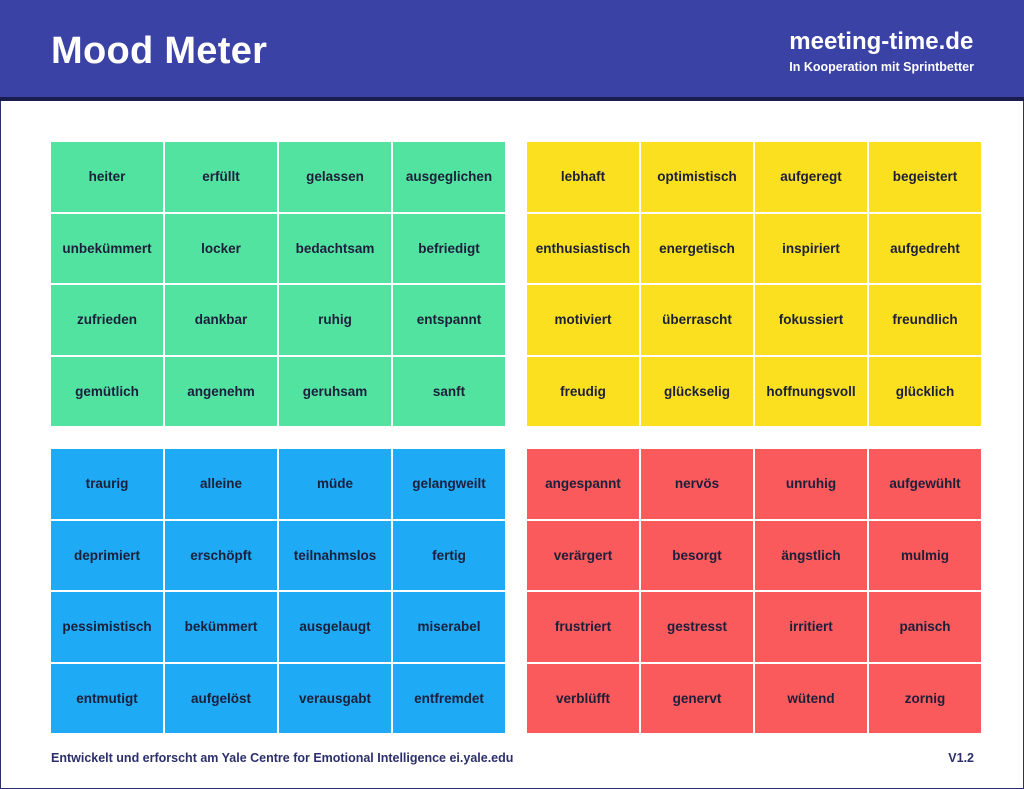 This screenshot has width=1024, height=789. What do you see at coordinates (697, 320) in the screenshot?
I see `mood-cell-yellow: überrascht` at bounding box center [697, 320].